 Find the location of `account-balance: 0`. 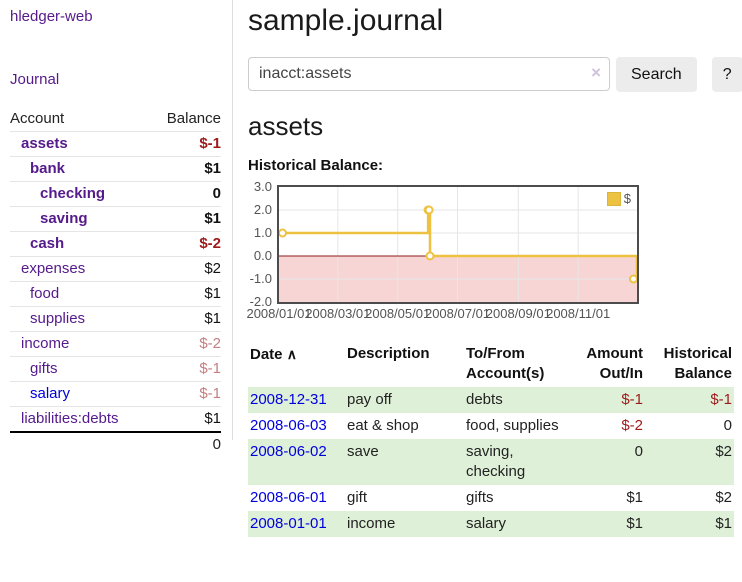

account-balance: 0 is located at coordinates (216, 193).